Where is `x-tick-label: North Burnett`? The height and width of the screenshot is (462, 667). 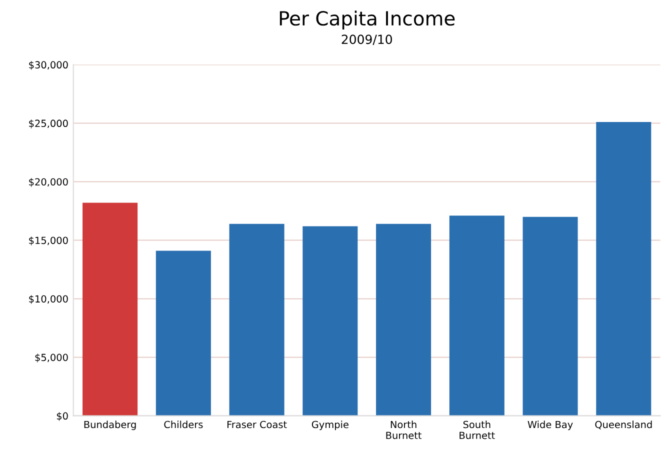 x-tick-label: North Burnett is located at coordinates (404, 430).